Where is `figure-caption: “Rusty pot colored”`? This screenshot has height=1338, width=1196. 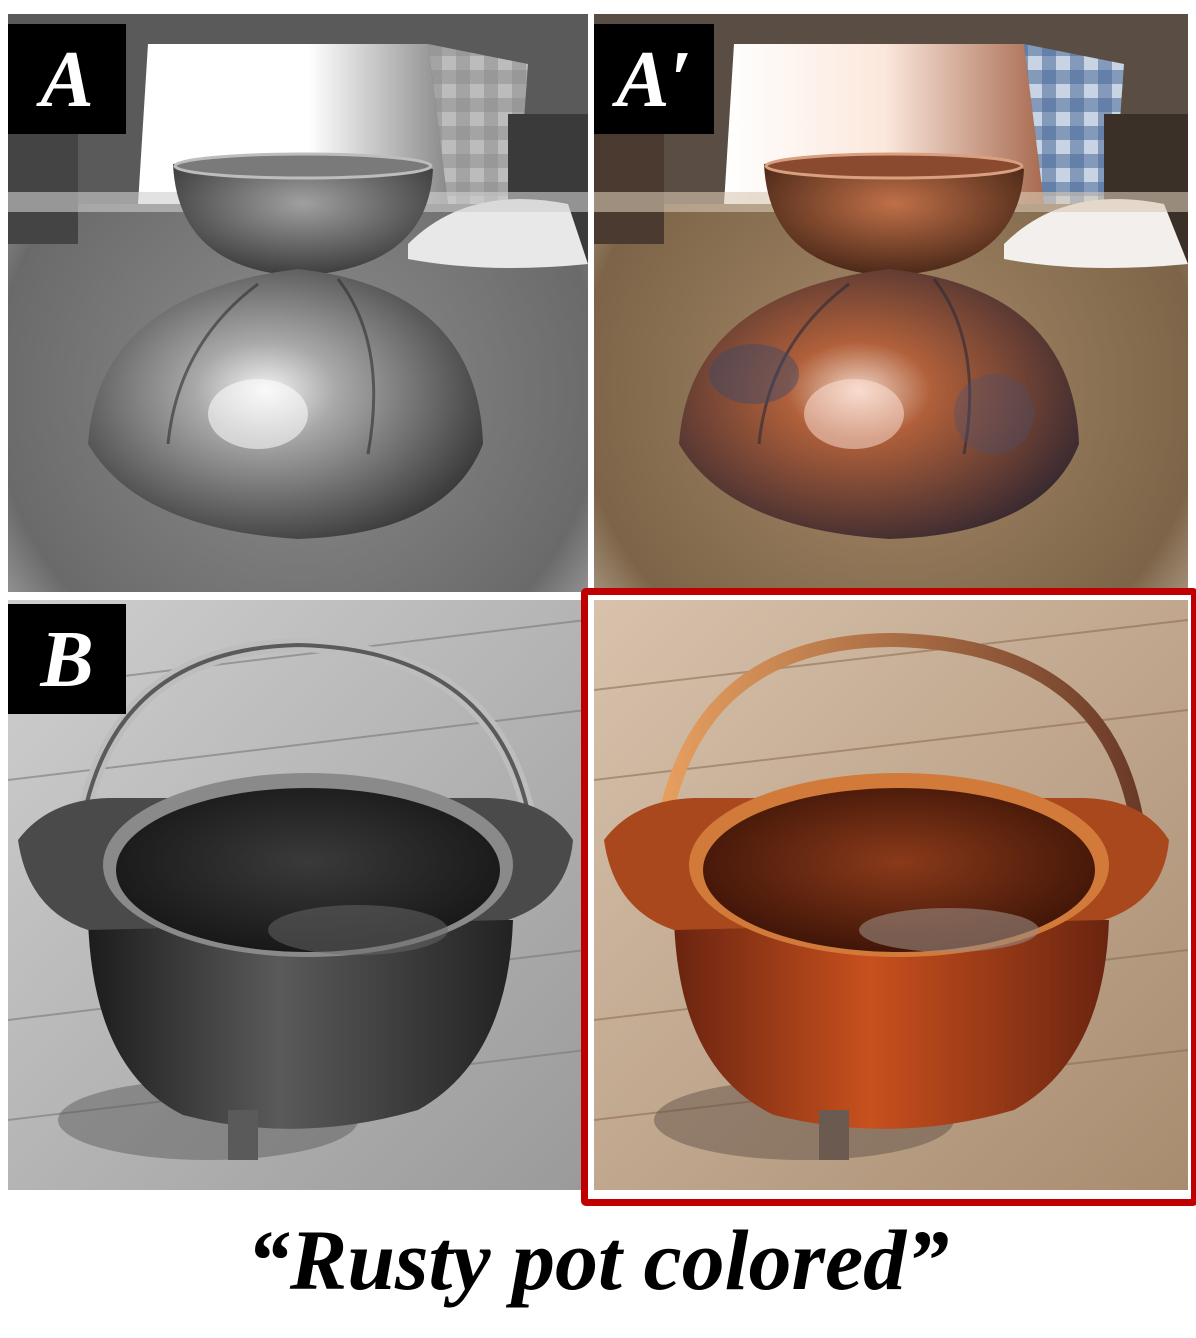
figure-caption: “Rusty pot colored” is located at coordinates (598, 1260).